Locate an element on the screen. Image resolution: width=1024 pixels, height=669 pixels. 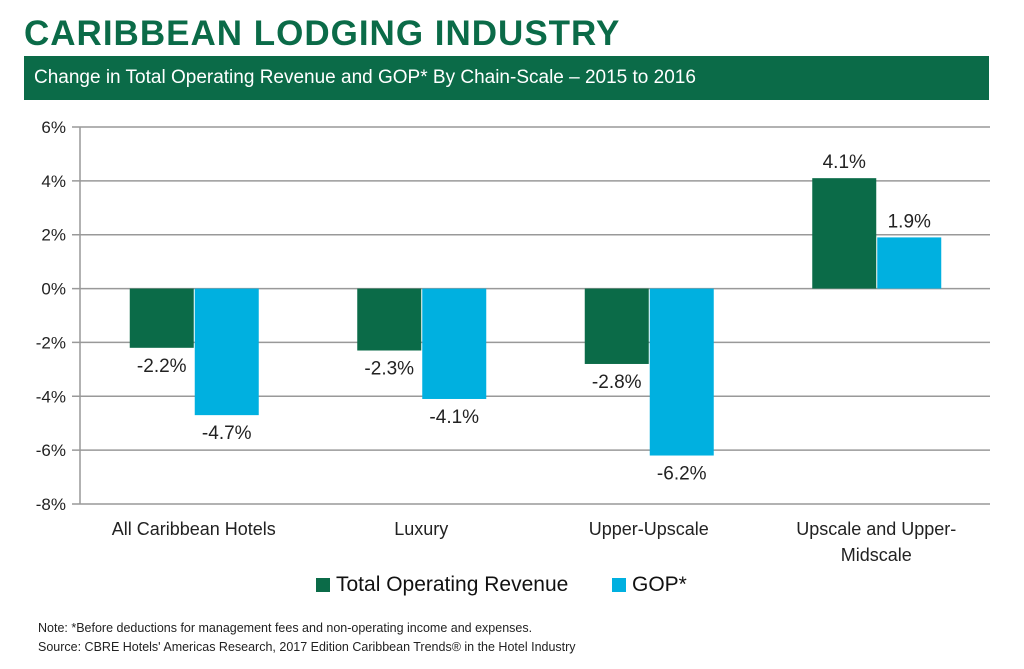
data-label: 1.9% is located at coordinates (909, 221).